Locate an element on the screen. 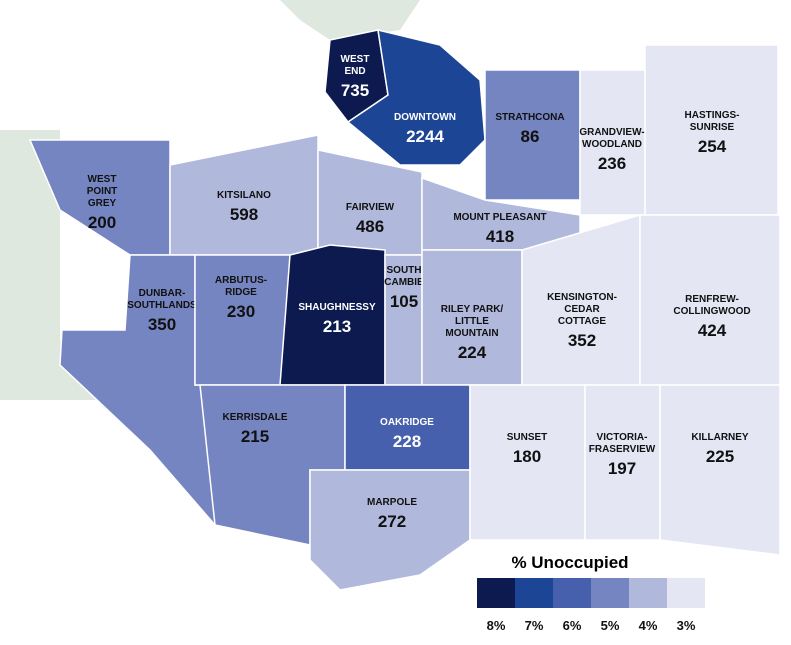 Image resolution: width=791 pixels, height=645 pixels. region-name: COTTAGE is located at coordinates (582, 321).